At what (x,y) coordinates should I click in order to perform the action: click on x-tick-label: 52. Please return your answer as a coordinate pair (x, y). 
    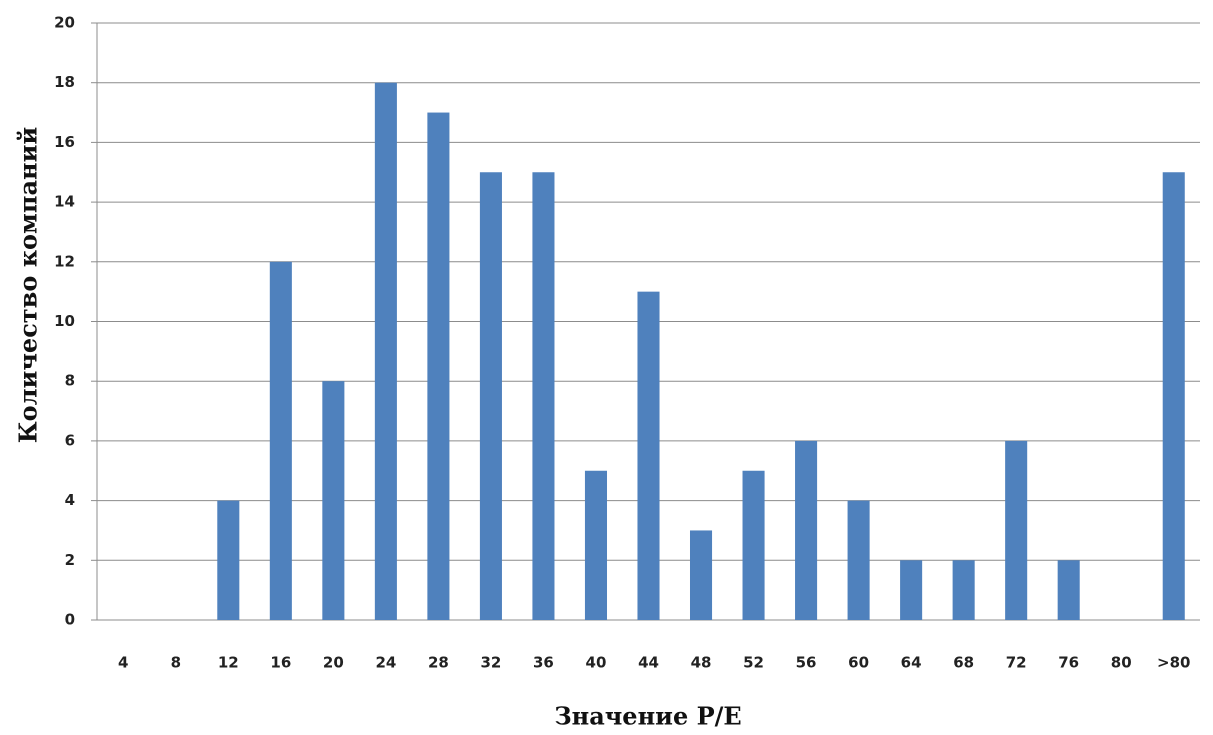
    Looking at the image, I should click on (753, 663).